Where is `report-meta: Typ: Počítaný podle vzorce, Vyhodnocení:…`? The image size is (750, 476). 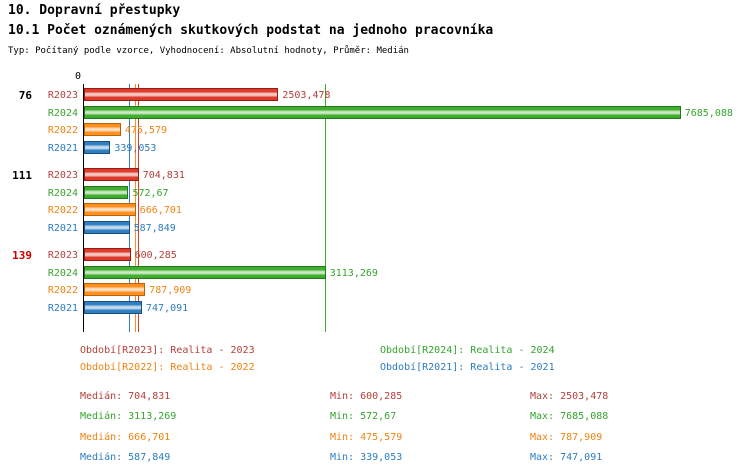 report-meta: Typ: Počítaný podle vzorce, Vyhodnocení:… is located at coordinates (208, 51).